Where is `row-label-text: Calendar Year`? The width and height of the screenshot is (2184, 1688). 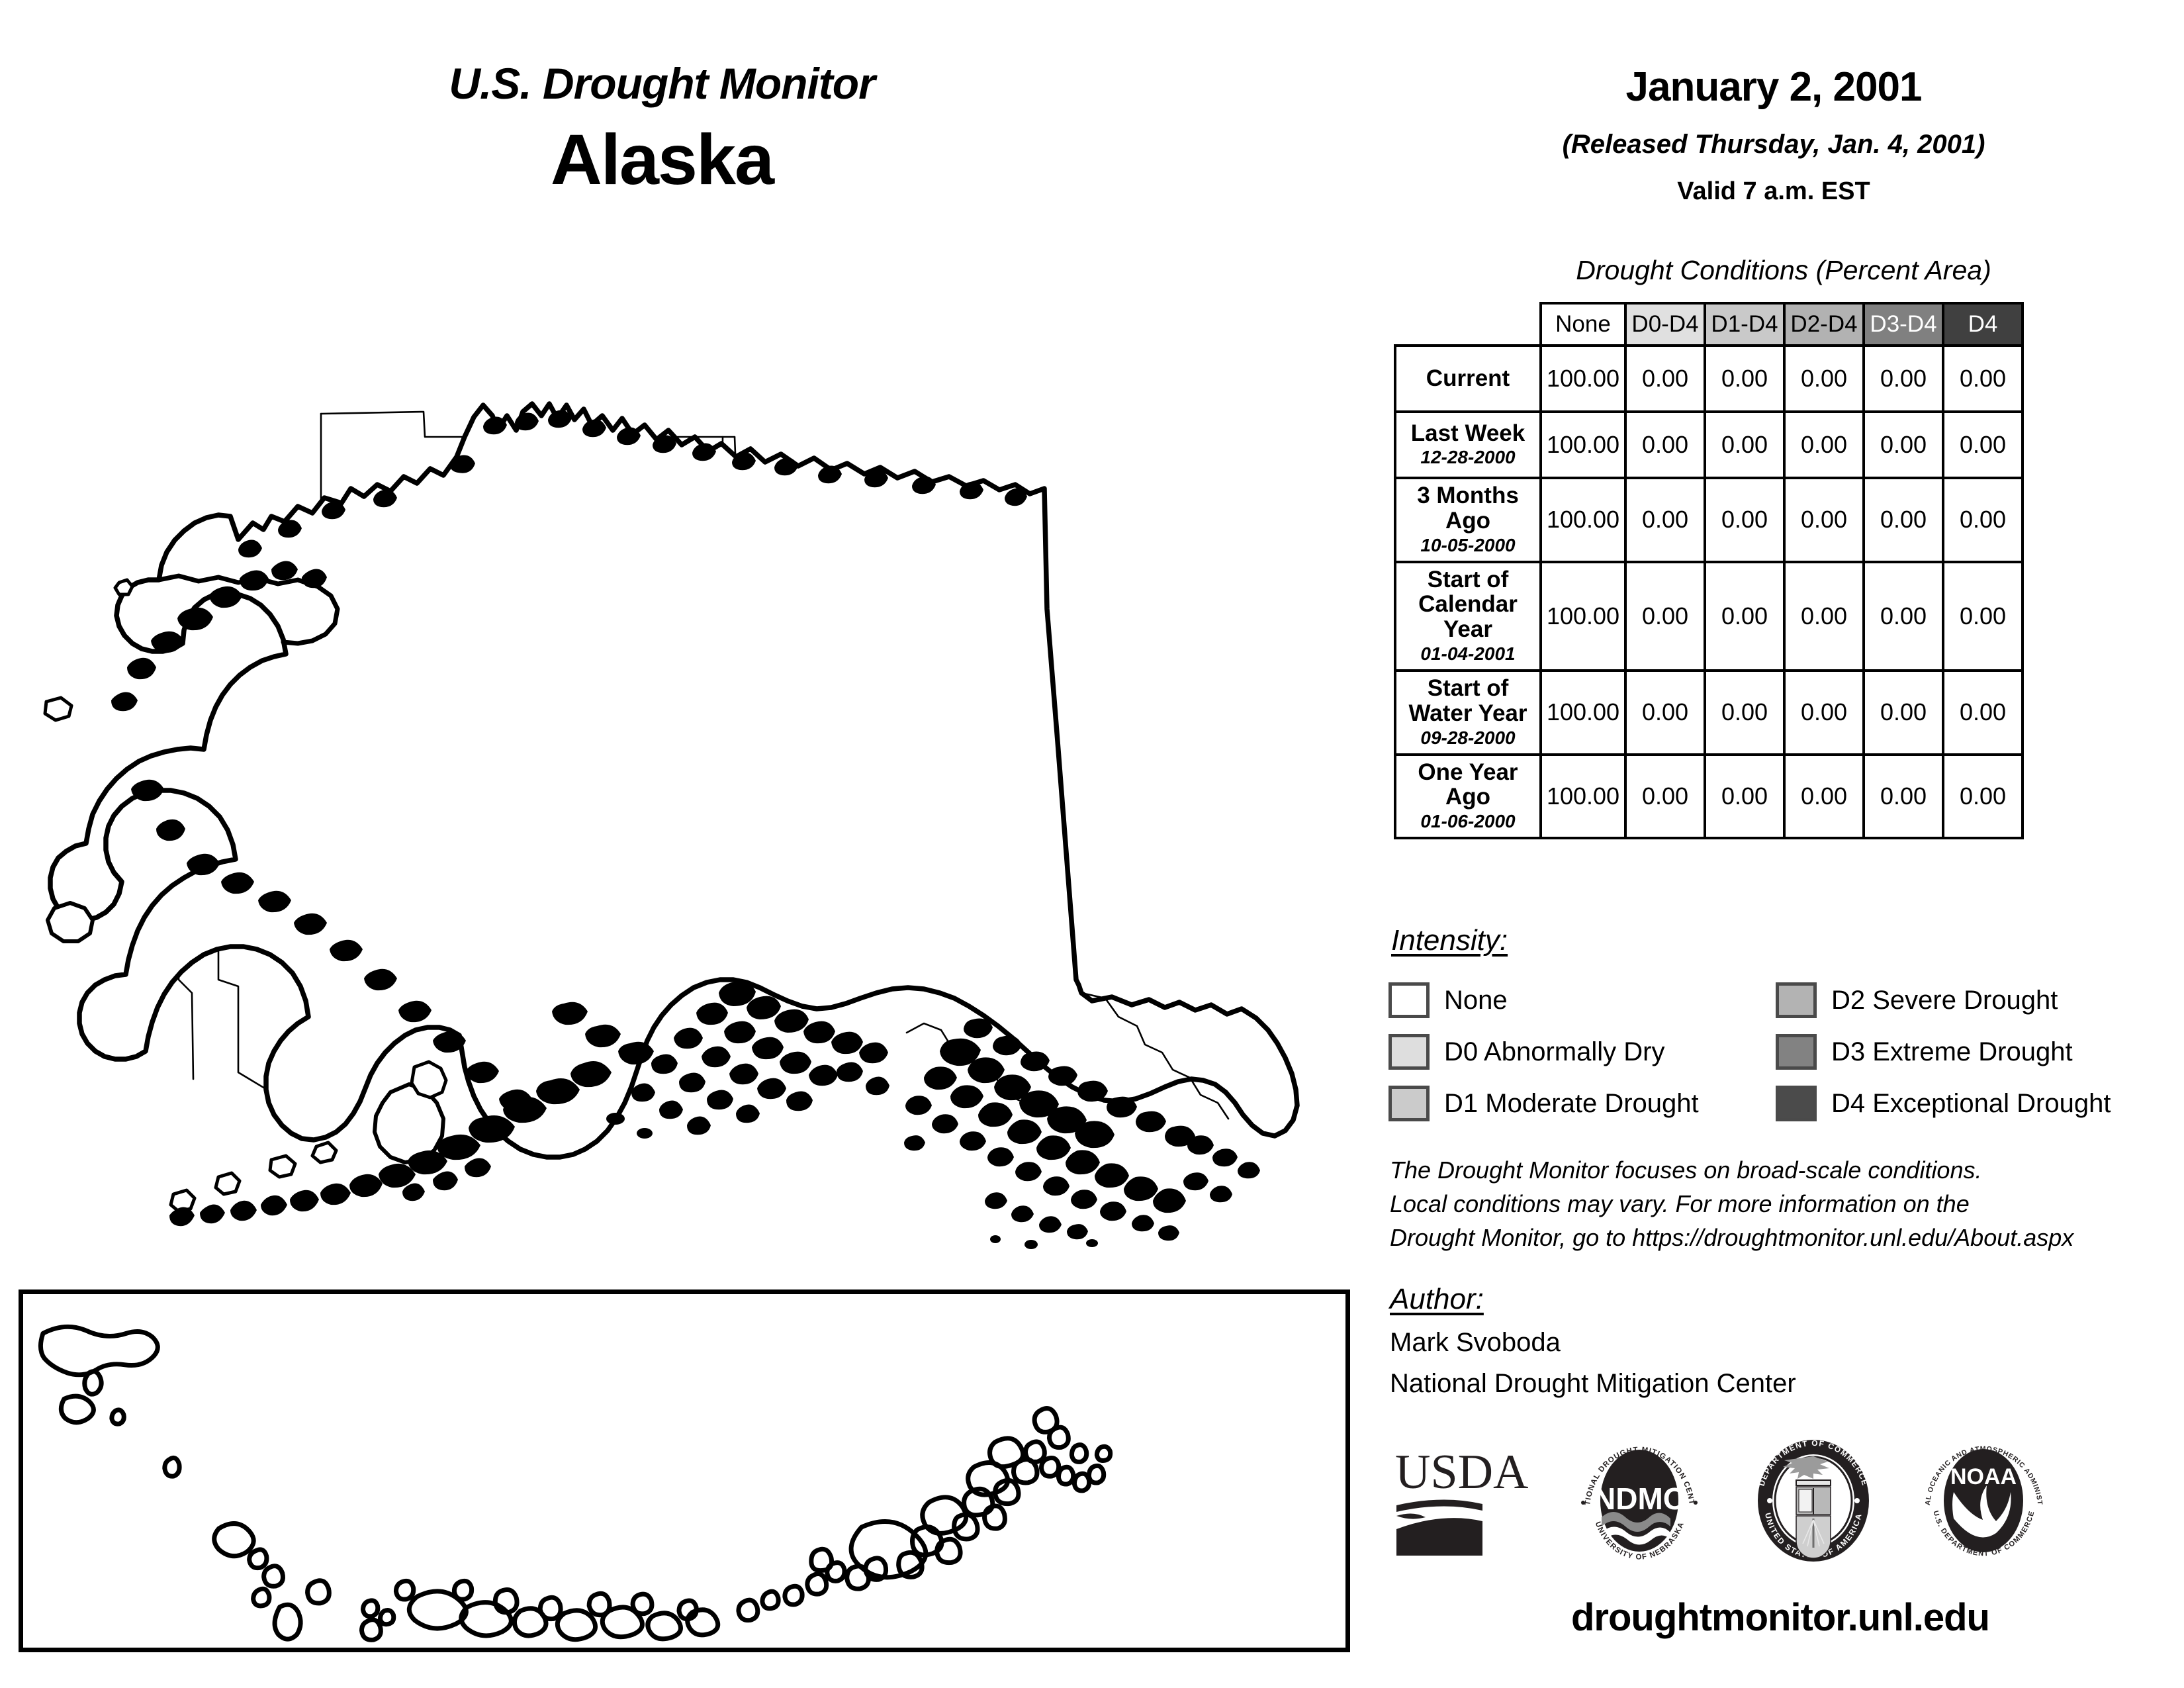
row-label-text: Calendar Year is located at coordinates (1468, 617).